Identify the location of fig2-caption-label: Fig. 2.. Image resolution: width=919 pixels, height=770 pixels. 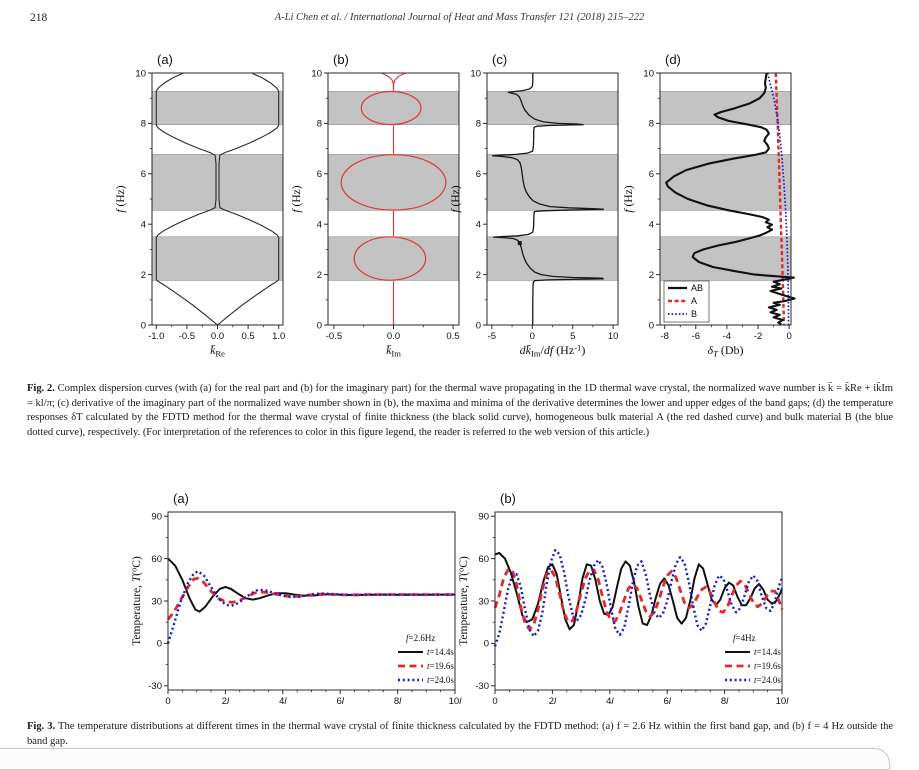
(41, 388).